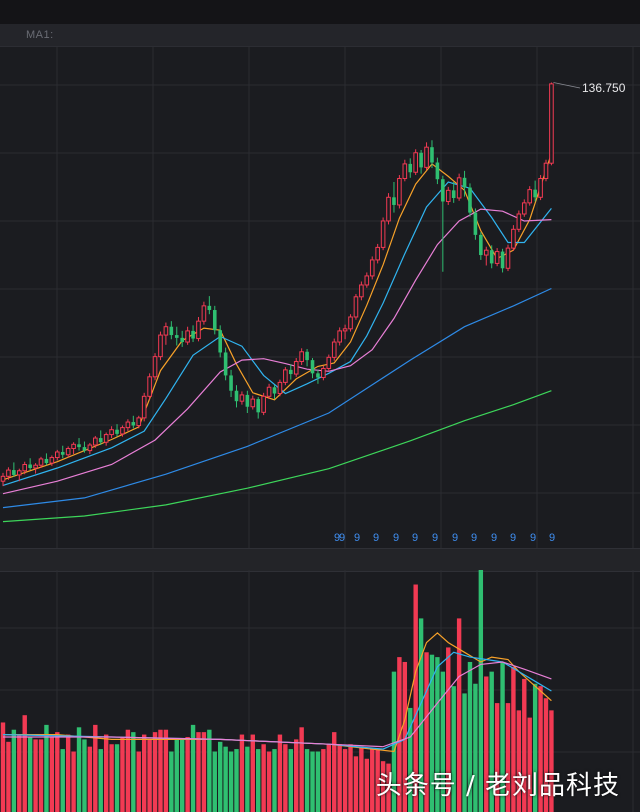 This screenshot has height=812, width=640. I want to click on ma-header-bar: MA1:, so click(320, 35).